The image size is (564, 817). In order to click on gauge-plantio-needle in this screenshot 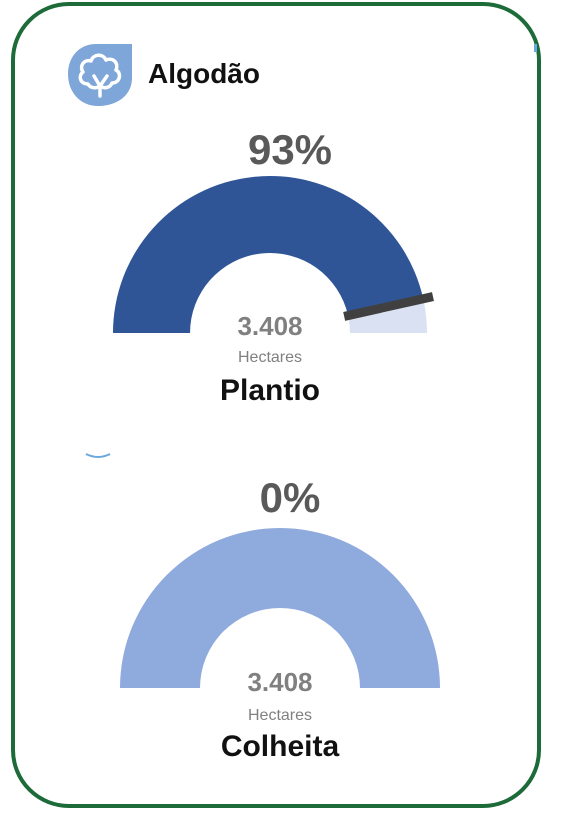, I will do `click(388, 306)`.